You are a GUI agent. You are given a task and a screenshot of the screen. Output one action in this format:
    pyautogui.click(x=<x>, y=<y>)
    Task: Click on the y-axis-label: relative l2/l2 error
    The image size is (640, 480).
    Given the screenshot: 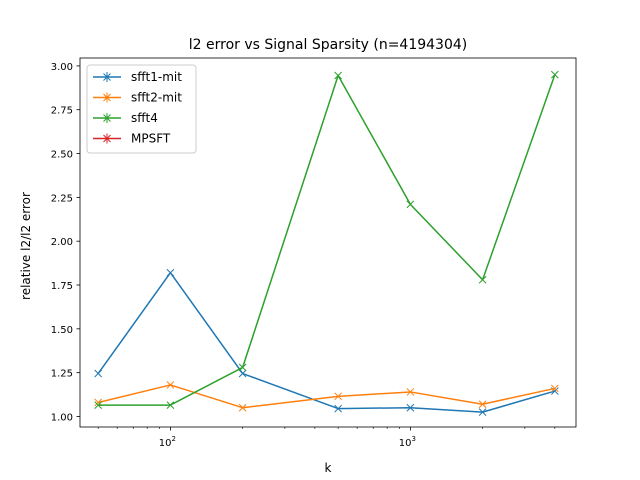 What is the action you would take?
    pyautogui.click(x=26, y=246)
    